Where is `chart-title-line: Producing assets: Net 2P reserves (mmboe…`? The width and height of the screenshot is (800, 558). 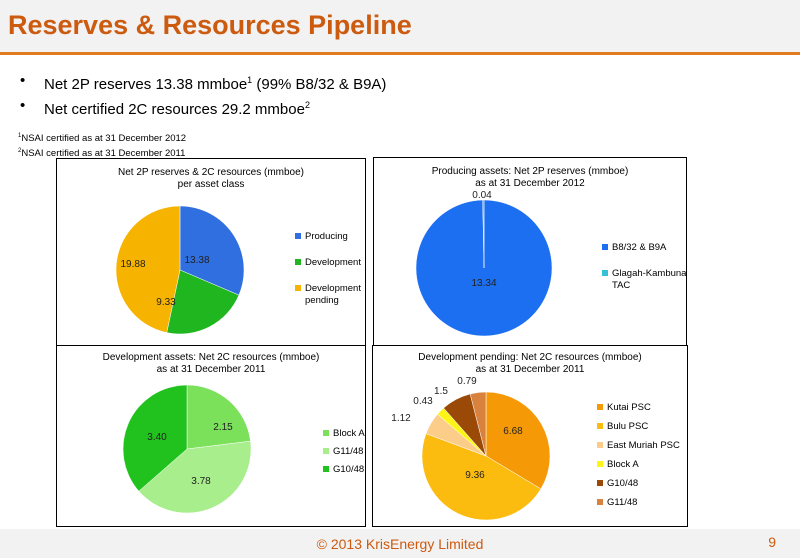
chart-title-line: Producing assets: Net 2P reserves (mmboe… is located at coordinates (530, 171).